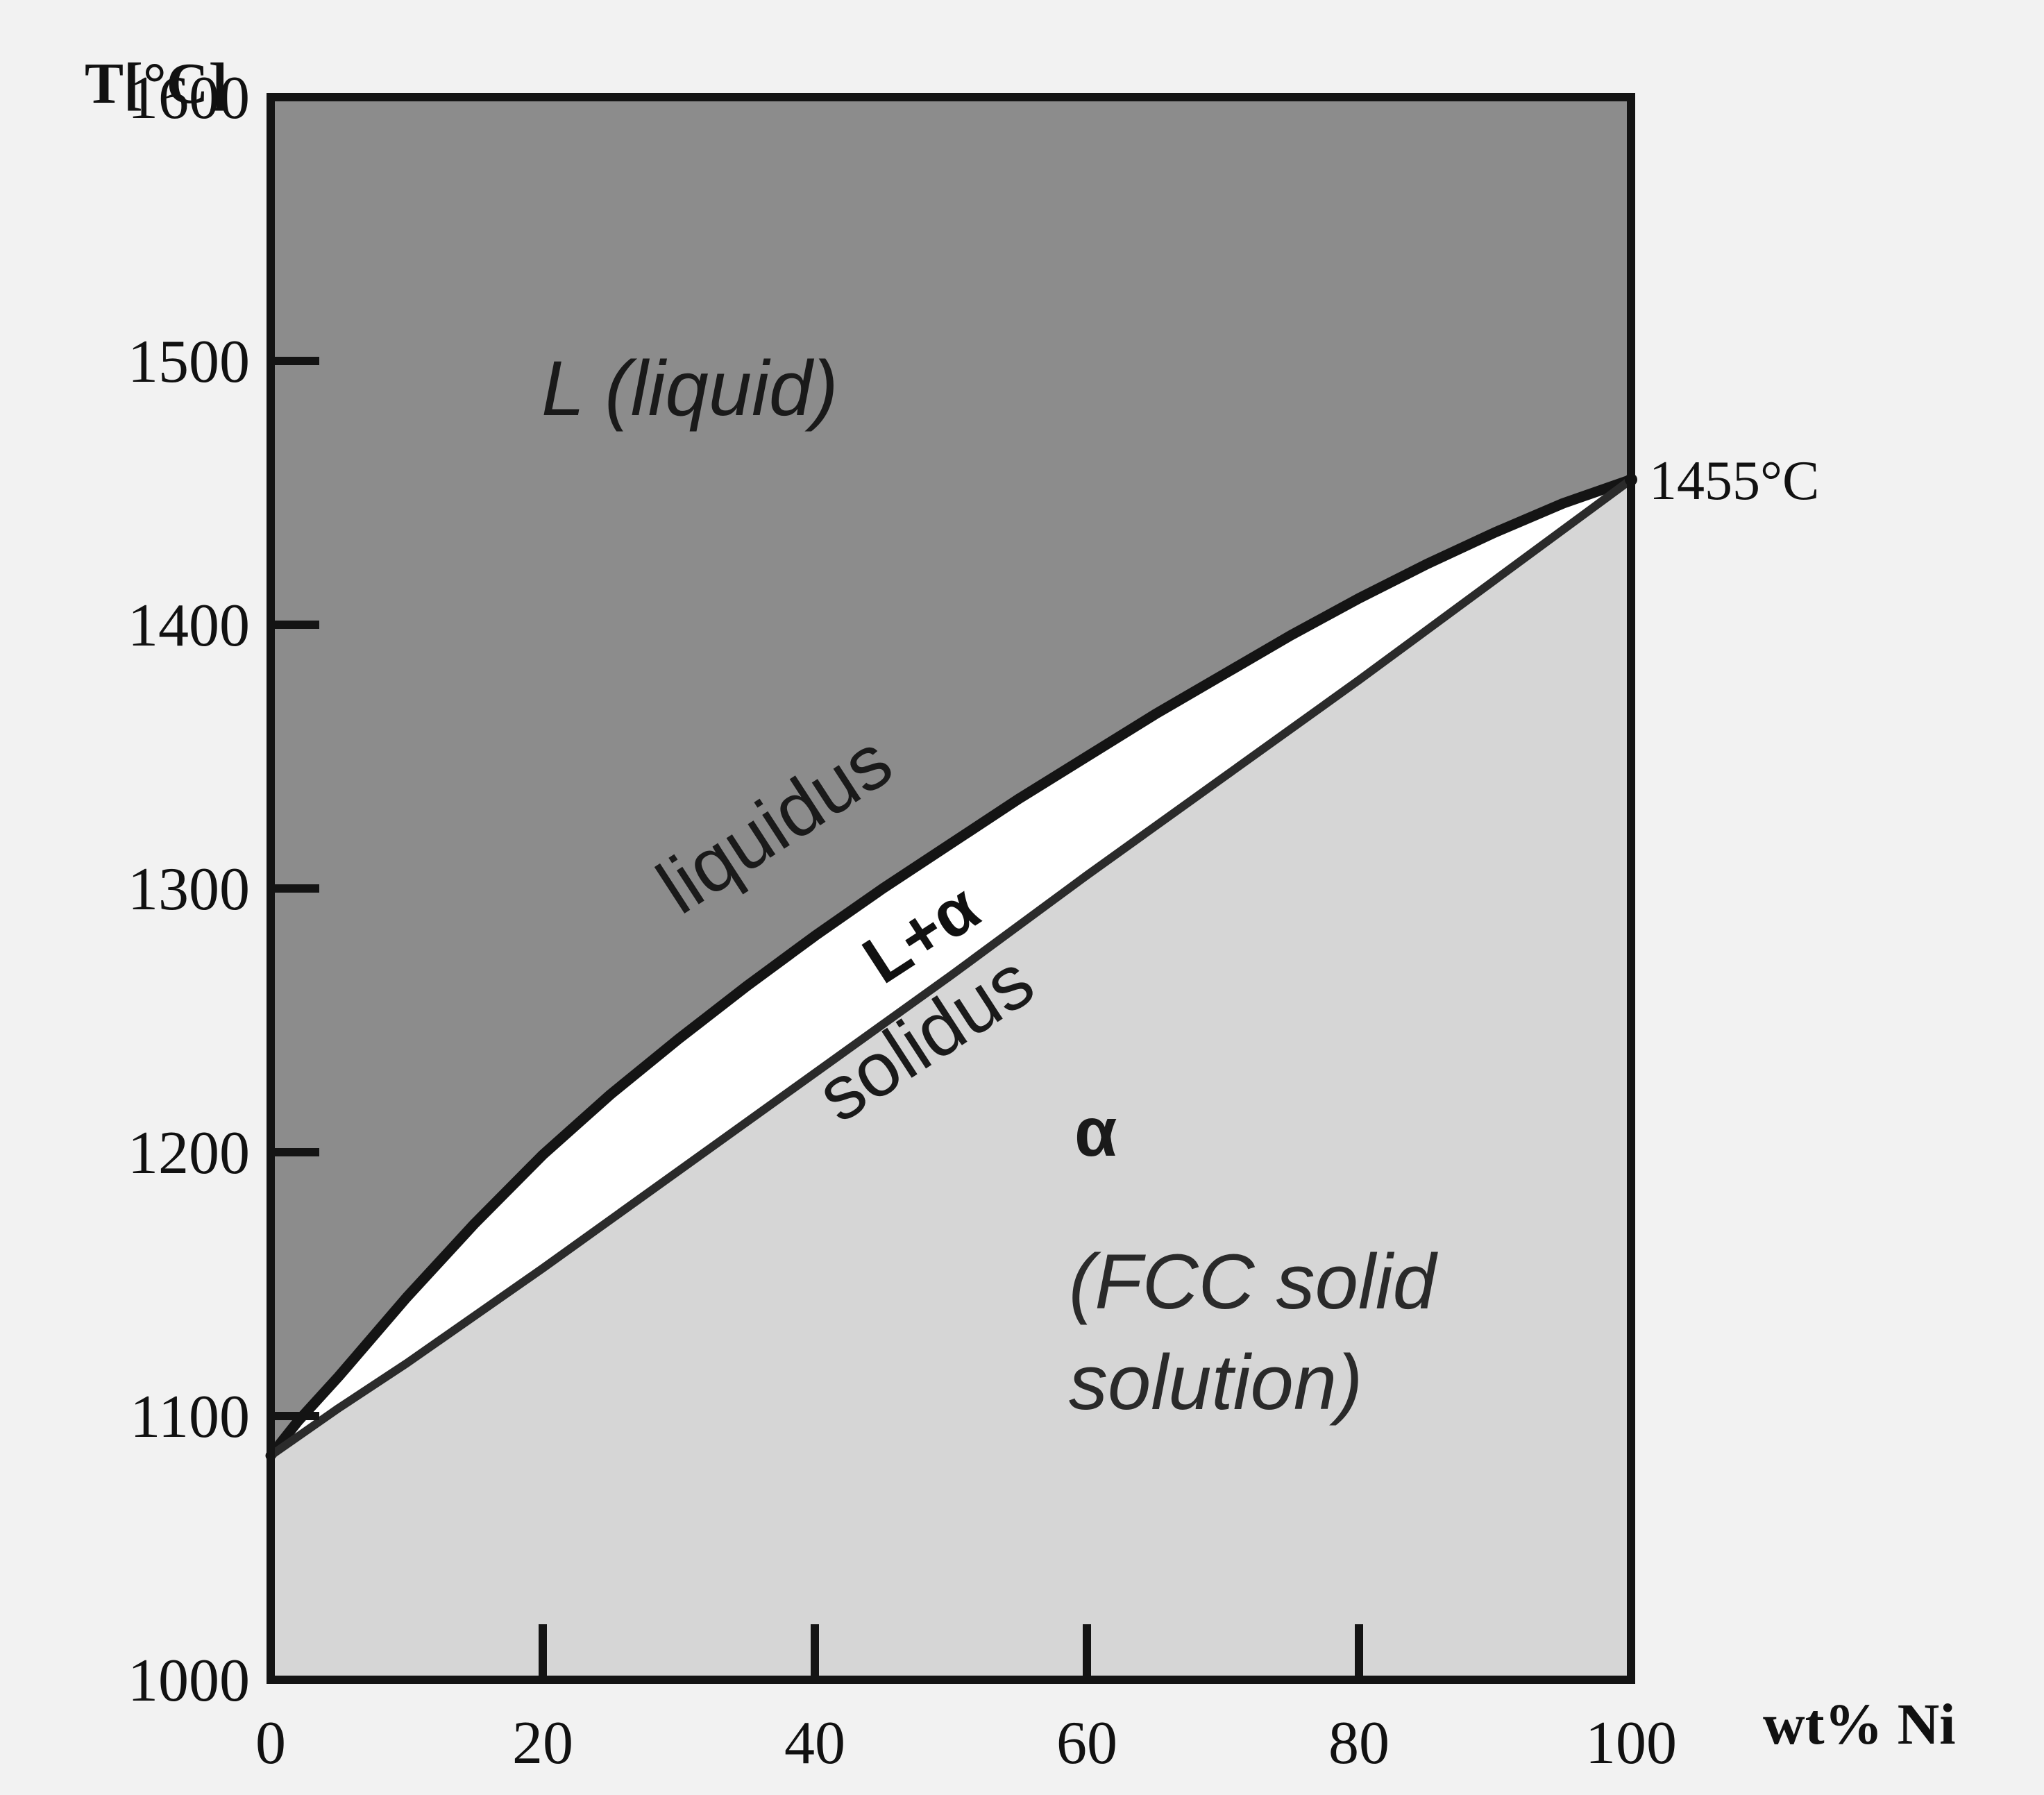 This screenshot has height=1795, width=2044. I want to click on x-tick-label: 20, so click(542, 1743).